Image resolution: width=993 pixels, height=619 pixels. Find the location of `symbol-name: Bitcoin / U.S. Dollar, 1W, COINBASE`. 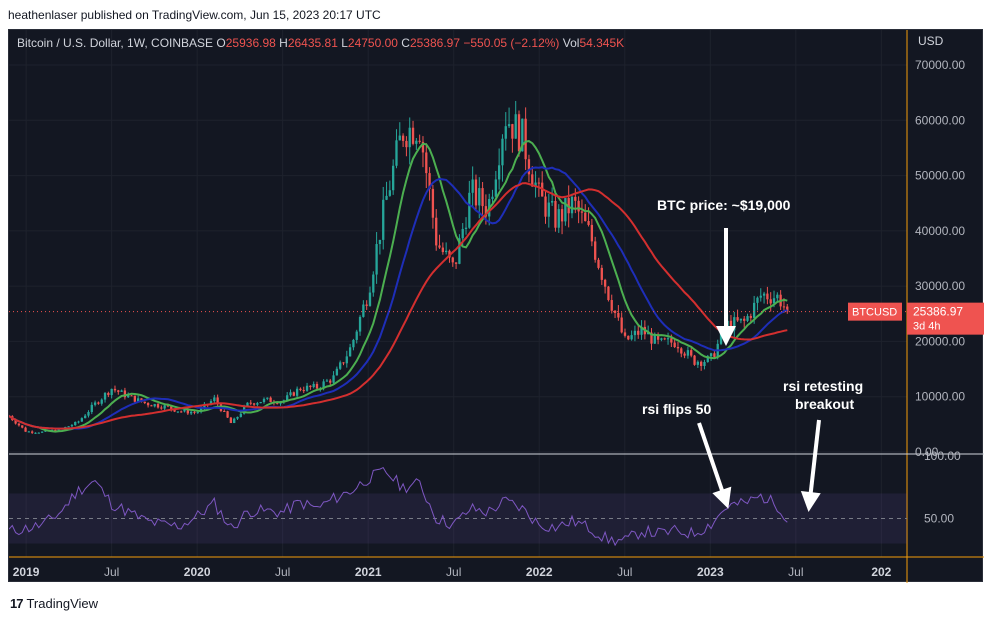

symbol-name: Bitcoin / U.S. Dollar, 1W, COINBASE is located at coordinates (116, 43).